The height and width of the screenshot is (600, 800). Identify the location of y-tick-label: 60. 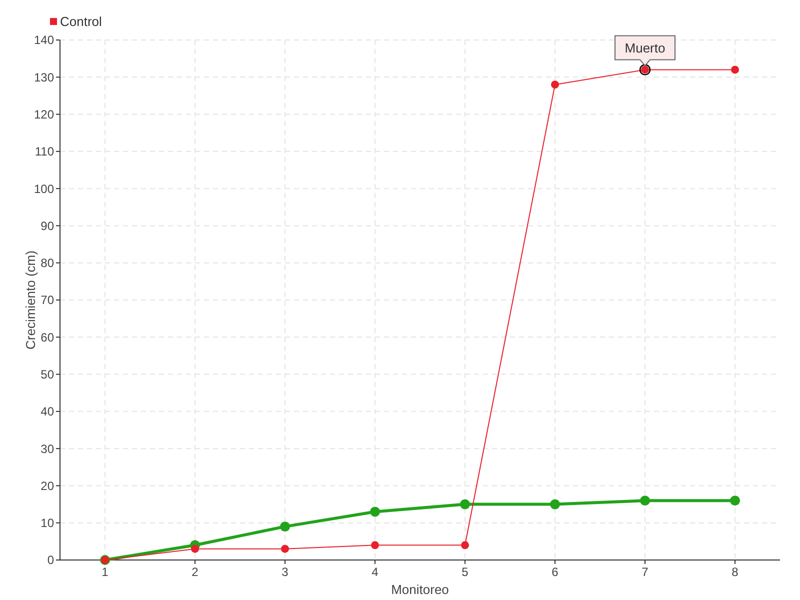
(47, 337).